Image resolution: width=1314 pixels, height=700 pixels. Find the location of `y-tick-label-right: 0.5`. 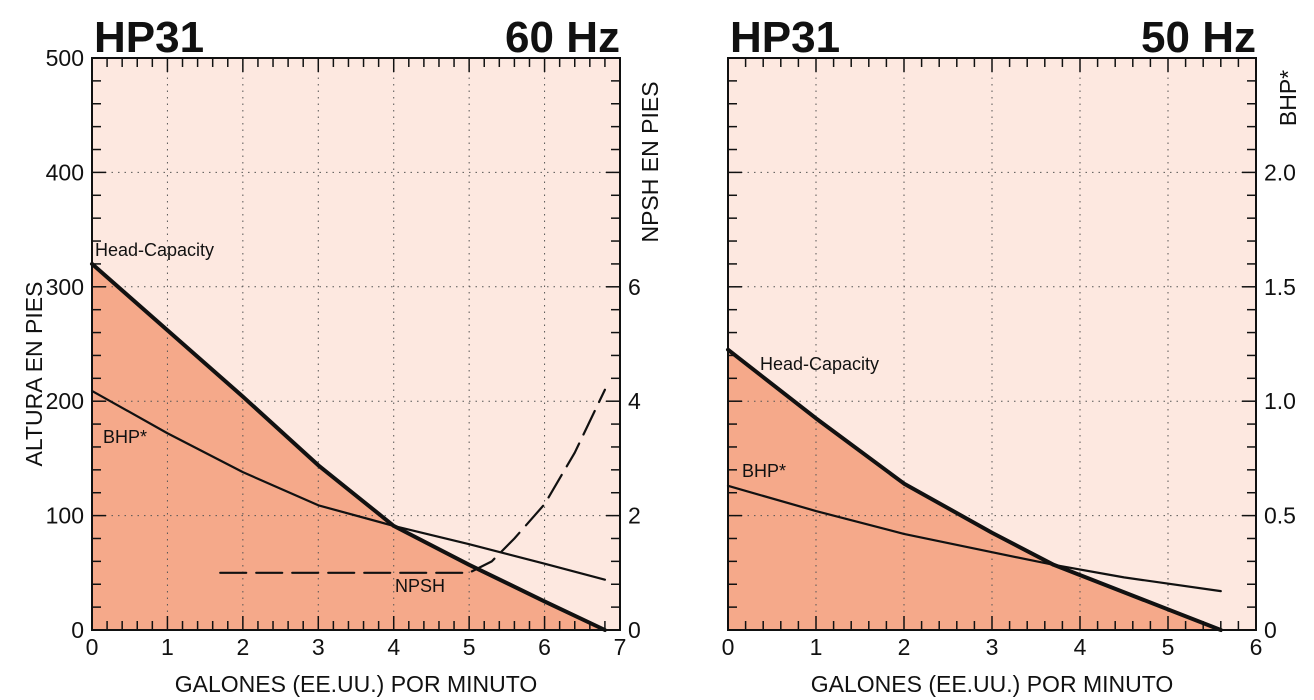

y-tick-label-right: 0.5 is located at coordinates (1280, 516).